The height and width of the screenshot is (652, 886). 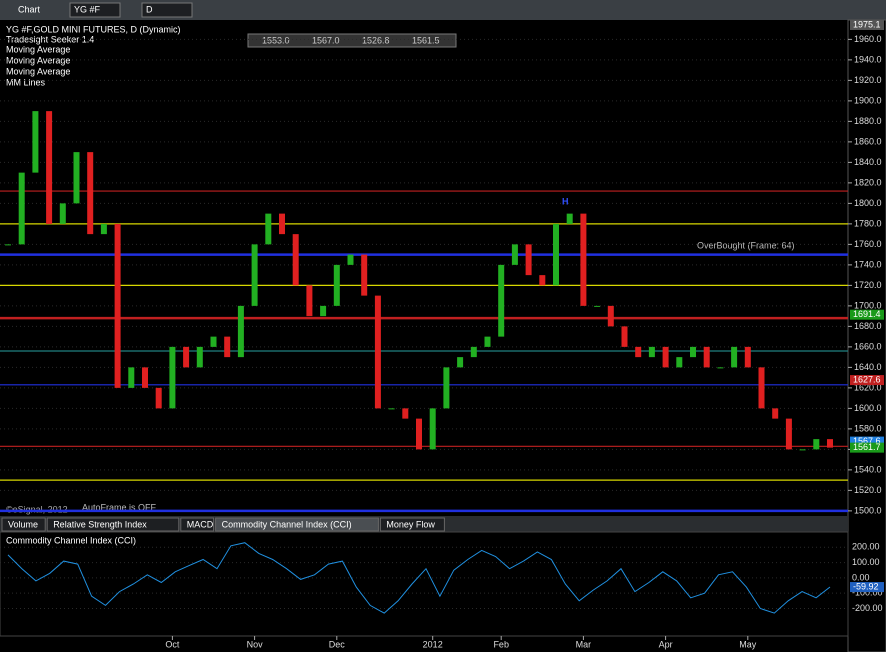 I want to click on ohlc-low: 1526.8, so click(x=376, y=40).